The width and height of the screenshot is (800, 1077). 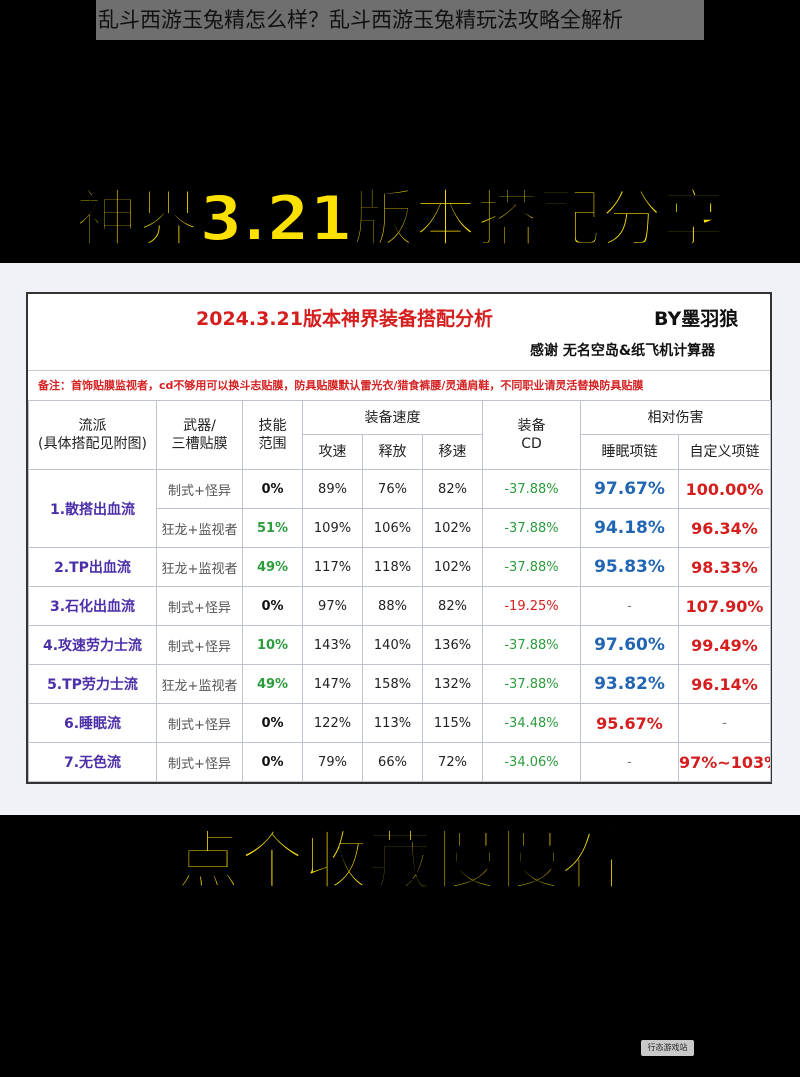 I want to click on custom-damage-cell: 96.34%, so click(x=724, y=528).